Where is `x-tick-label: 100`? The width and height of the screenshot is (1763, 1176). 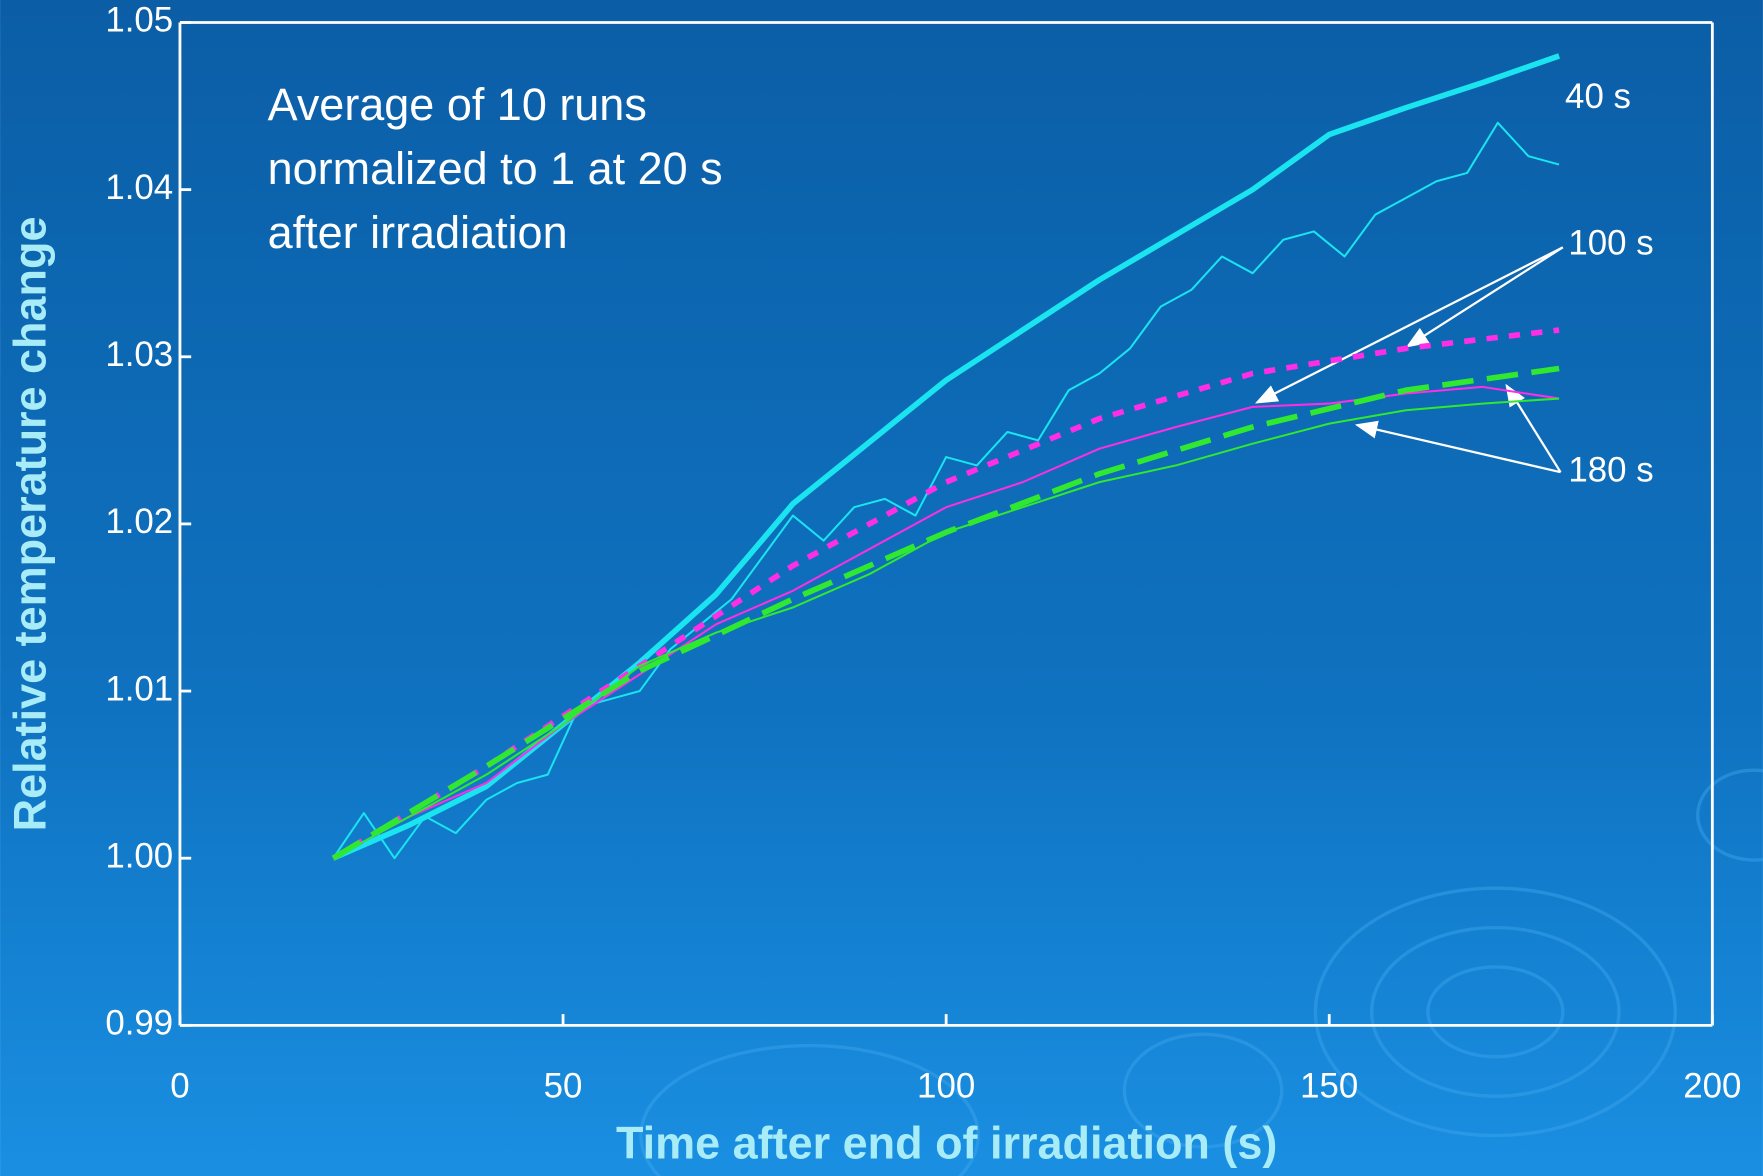 x-tick-label: 100 is located at coordinates (946, 1086).